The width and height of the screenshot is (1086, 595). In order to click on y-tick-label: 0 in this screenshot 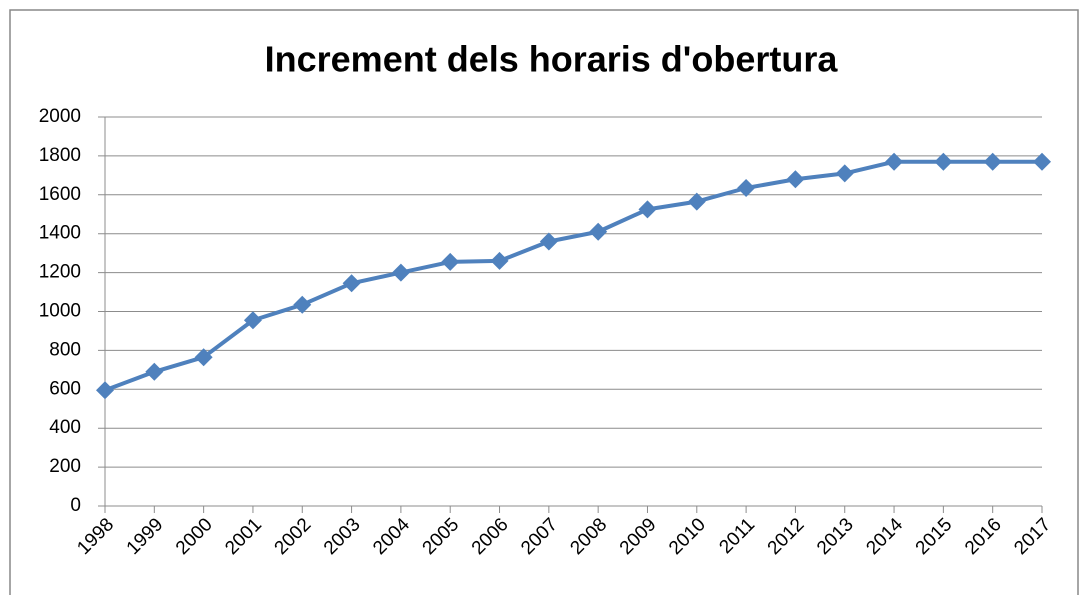, I will do `click(75, 505)`.